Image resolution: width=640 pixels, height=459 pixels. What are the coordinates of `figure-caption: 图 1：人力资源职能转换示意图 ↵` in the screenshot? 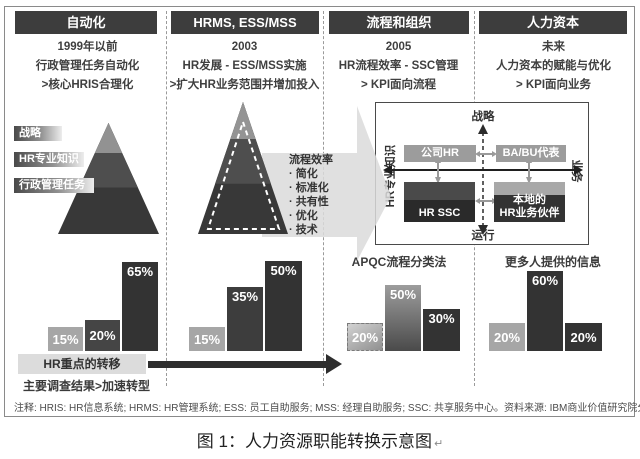 It's located at (320, 439).